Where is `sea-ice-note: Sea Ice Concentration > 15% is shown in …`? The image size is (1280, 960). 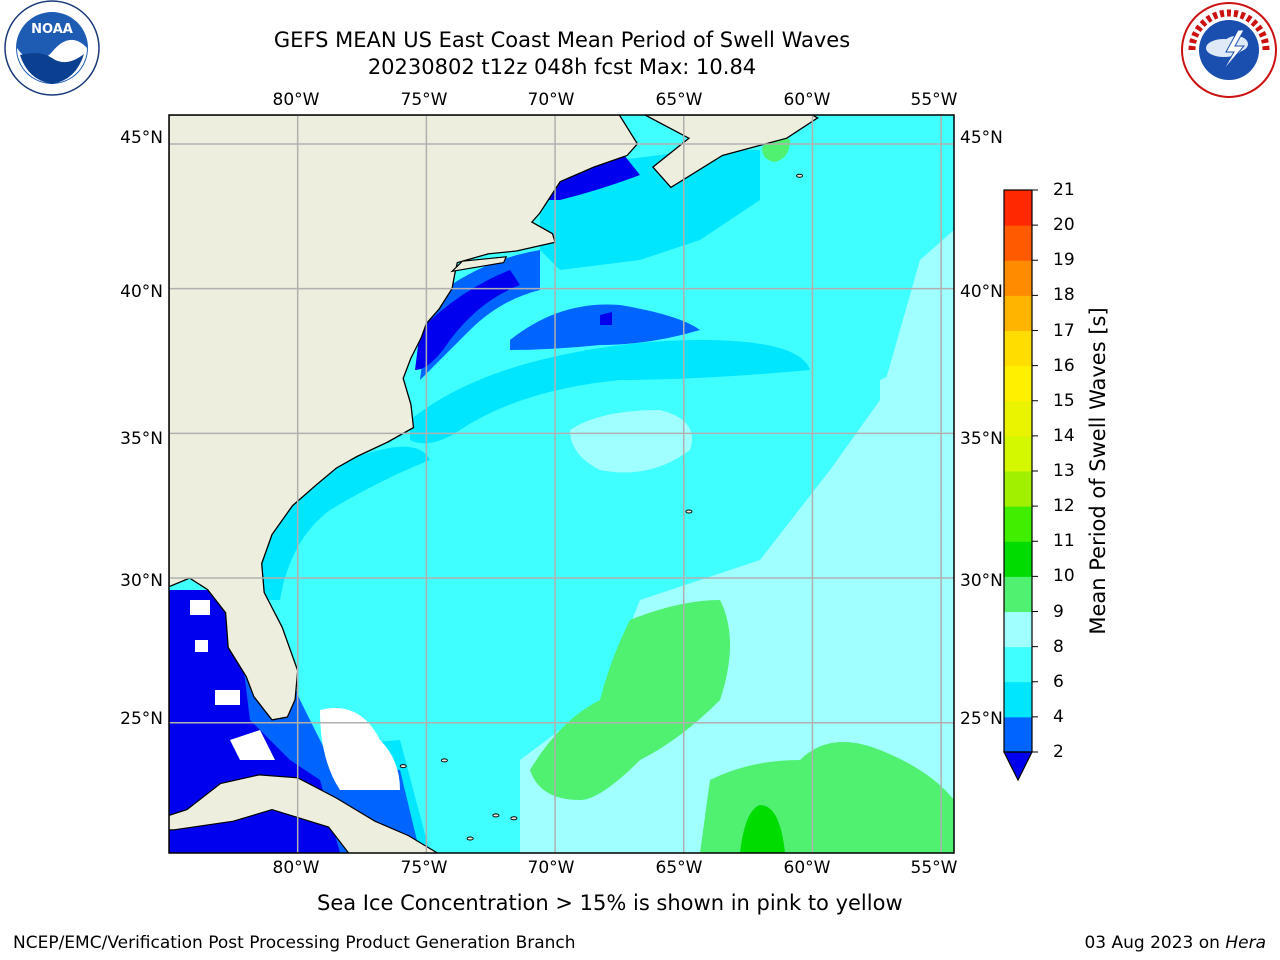 sea-ice-note: Sea Ice Concentration > 15% is shown in … is located at coordinates (610, 903).